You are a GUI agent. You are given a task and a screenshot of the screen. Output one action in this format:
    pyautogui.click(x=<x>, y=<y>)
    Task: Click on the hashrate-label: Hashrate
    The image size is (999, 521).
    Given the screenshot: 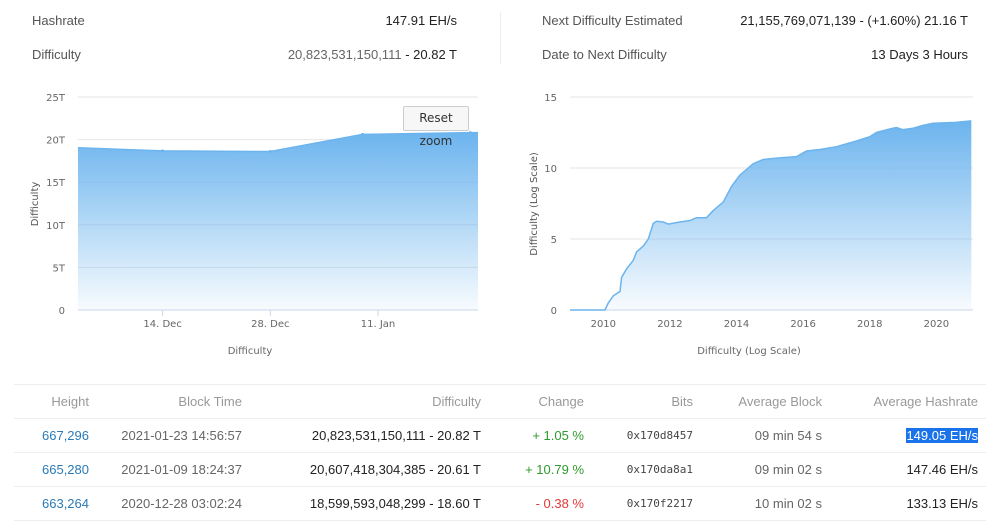 What is the action you would take?
    pyautogui.click(x=58, y=20)
    